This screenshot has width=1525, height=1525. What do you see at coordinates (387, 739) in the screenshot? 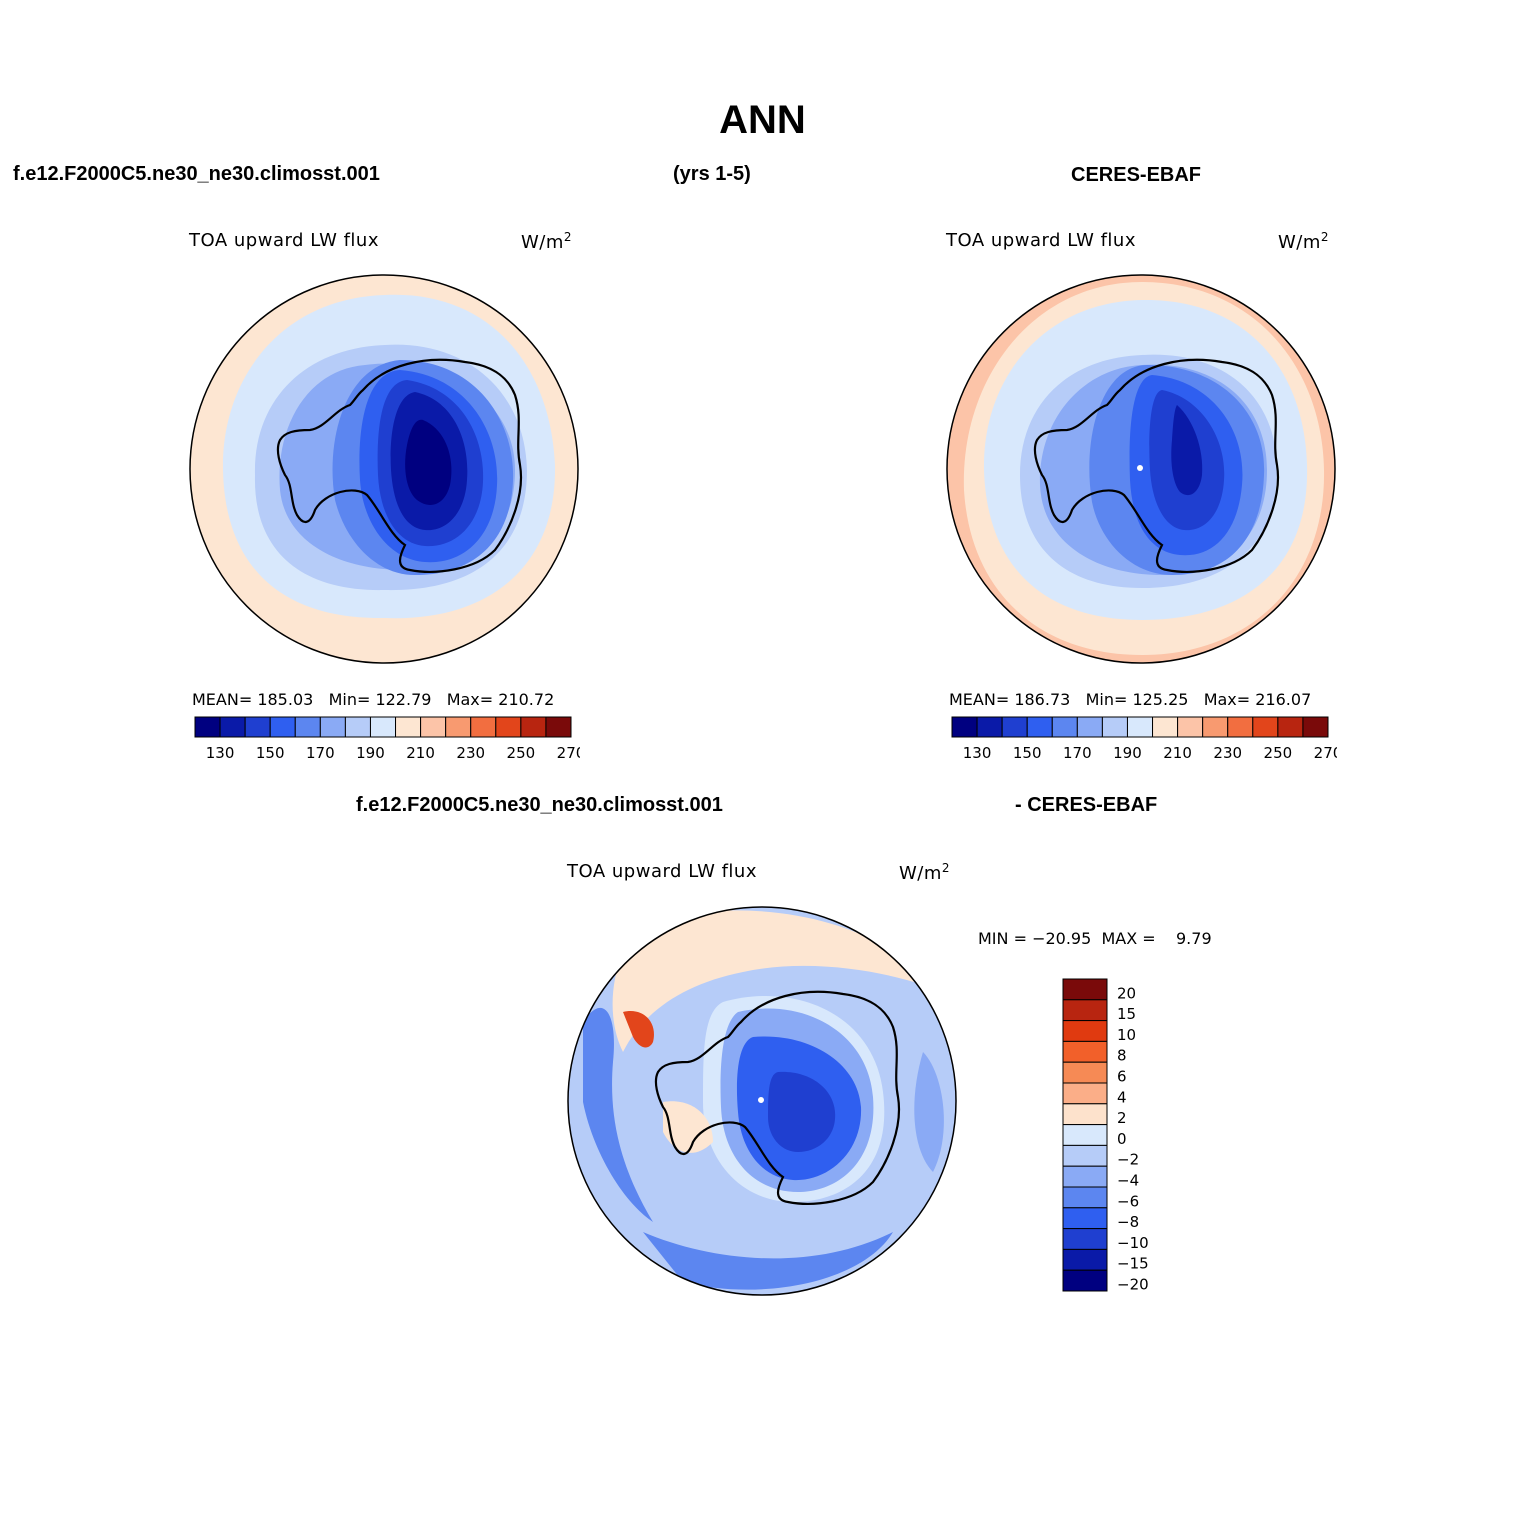
I see `model-colorbar: 130 150 170 190 210 230 250 270` at bounding box center [387, 739].